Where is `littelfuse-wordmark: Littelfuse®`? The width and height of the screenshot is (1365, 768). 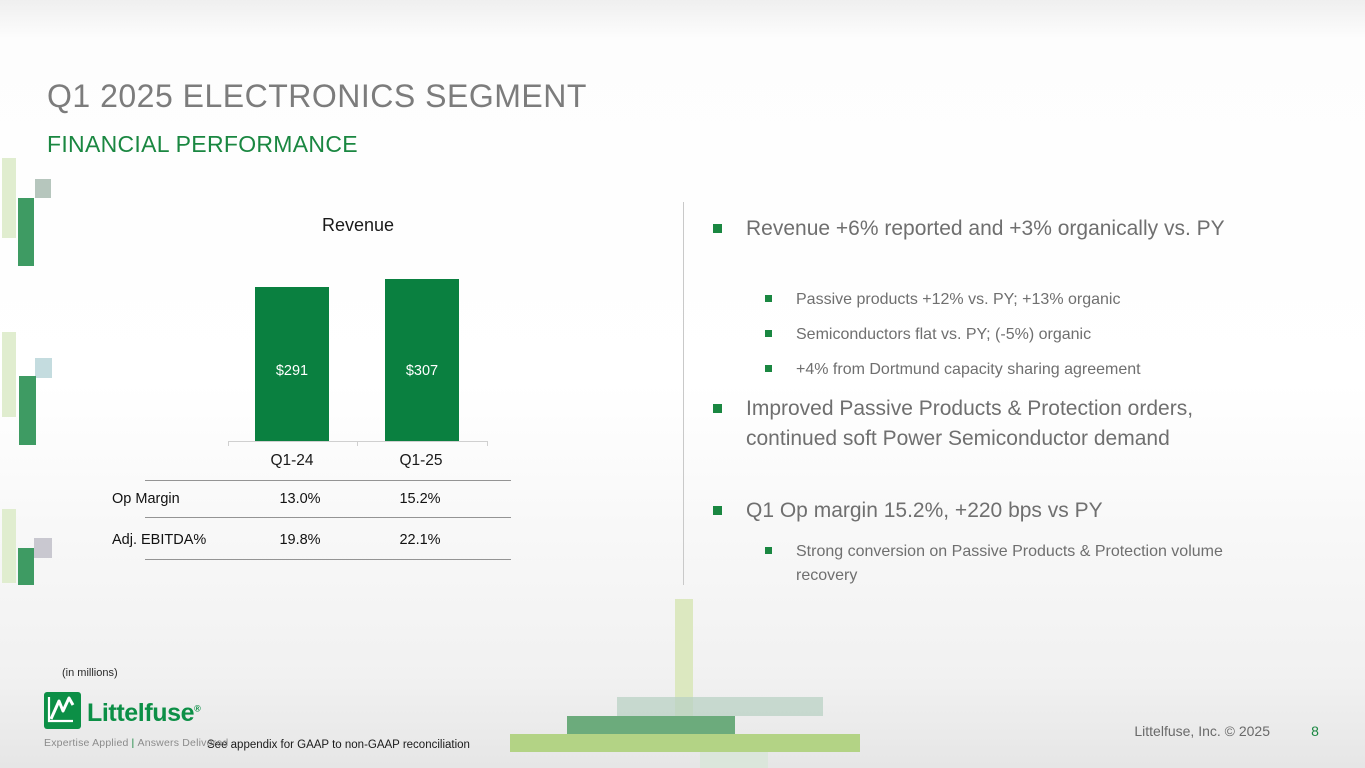 littelfuse-wordmark: Littelfuse® is located at coordinates (144, 712).